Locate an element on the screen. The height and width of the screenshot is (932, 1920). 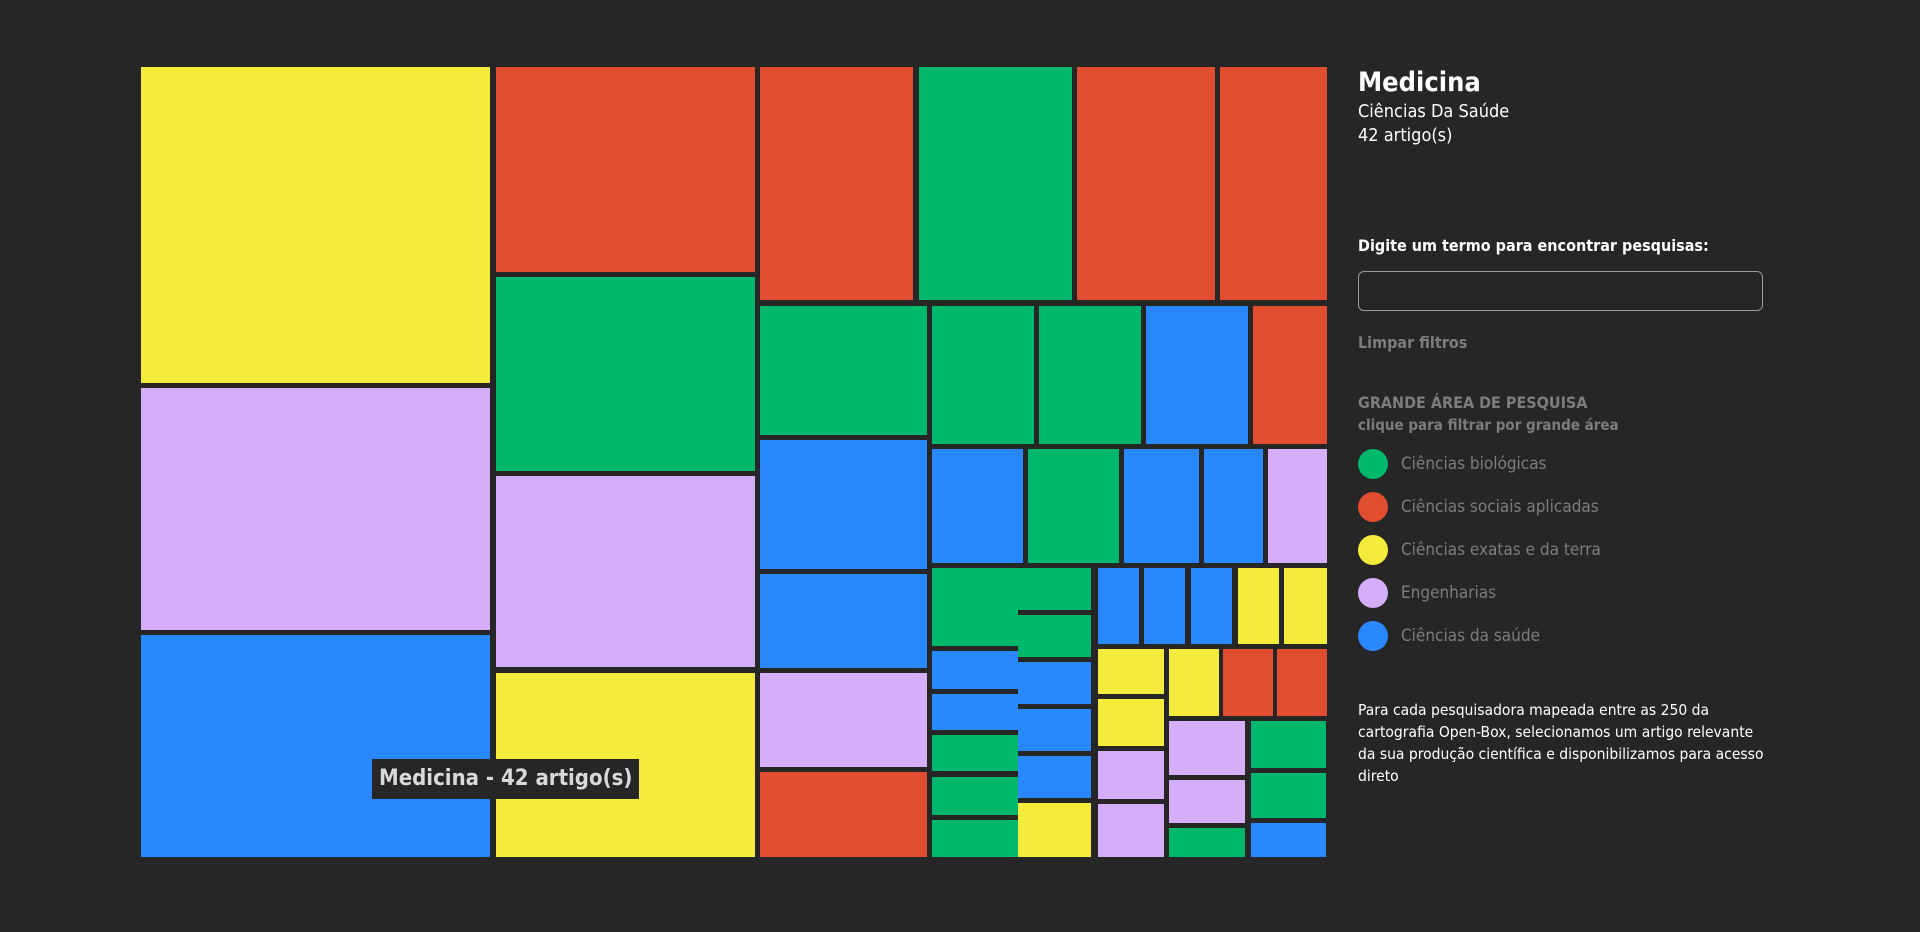
legend-hint: clique para filtrar por grande área is located at coordinates (1488, 425).